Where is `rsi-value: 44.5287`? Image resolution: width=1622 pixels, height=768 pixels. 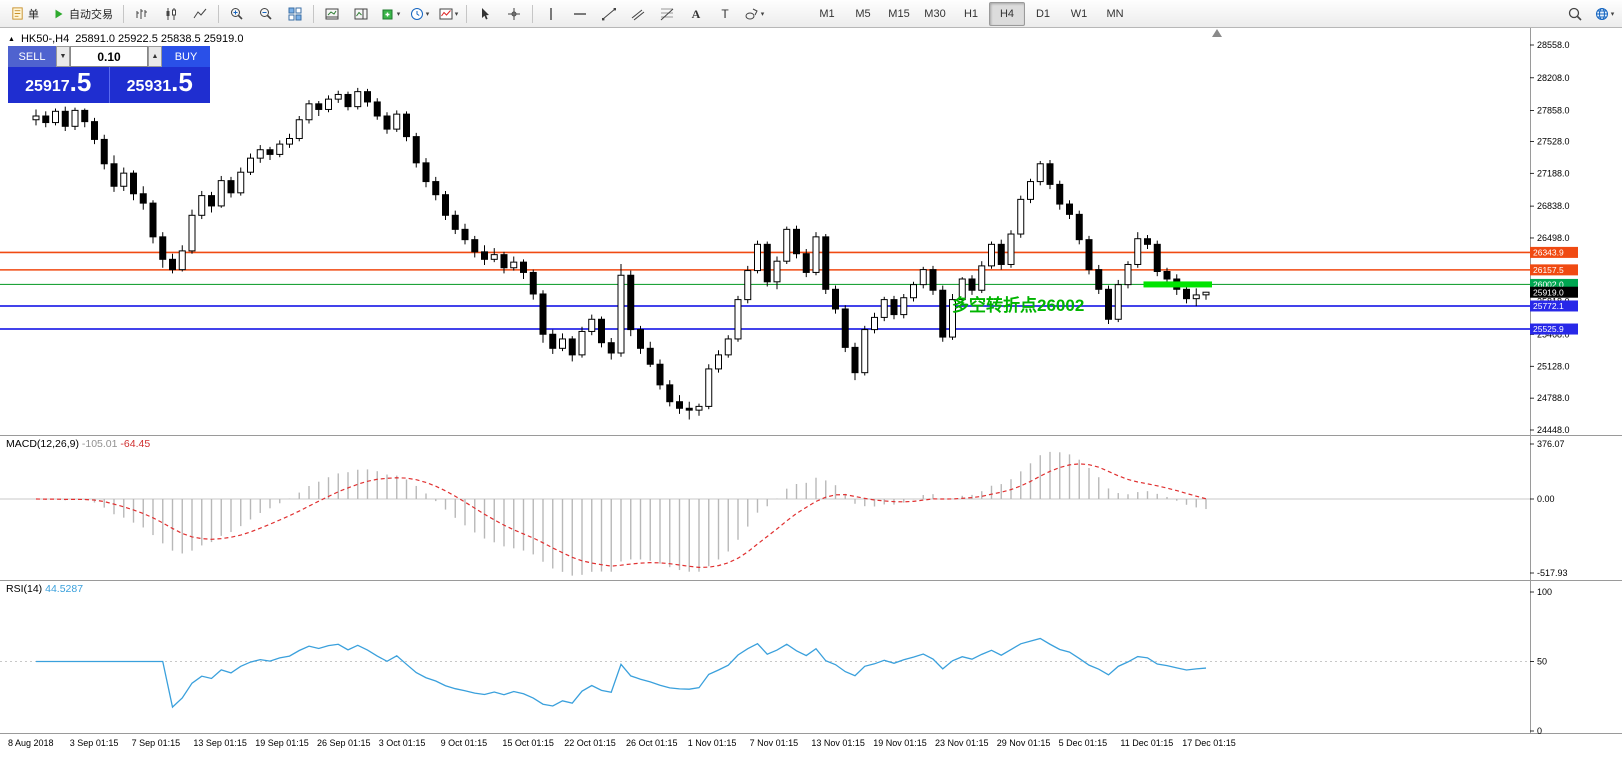
rsi-value: 44.5287 is located at coordinates (64, 589).